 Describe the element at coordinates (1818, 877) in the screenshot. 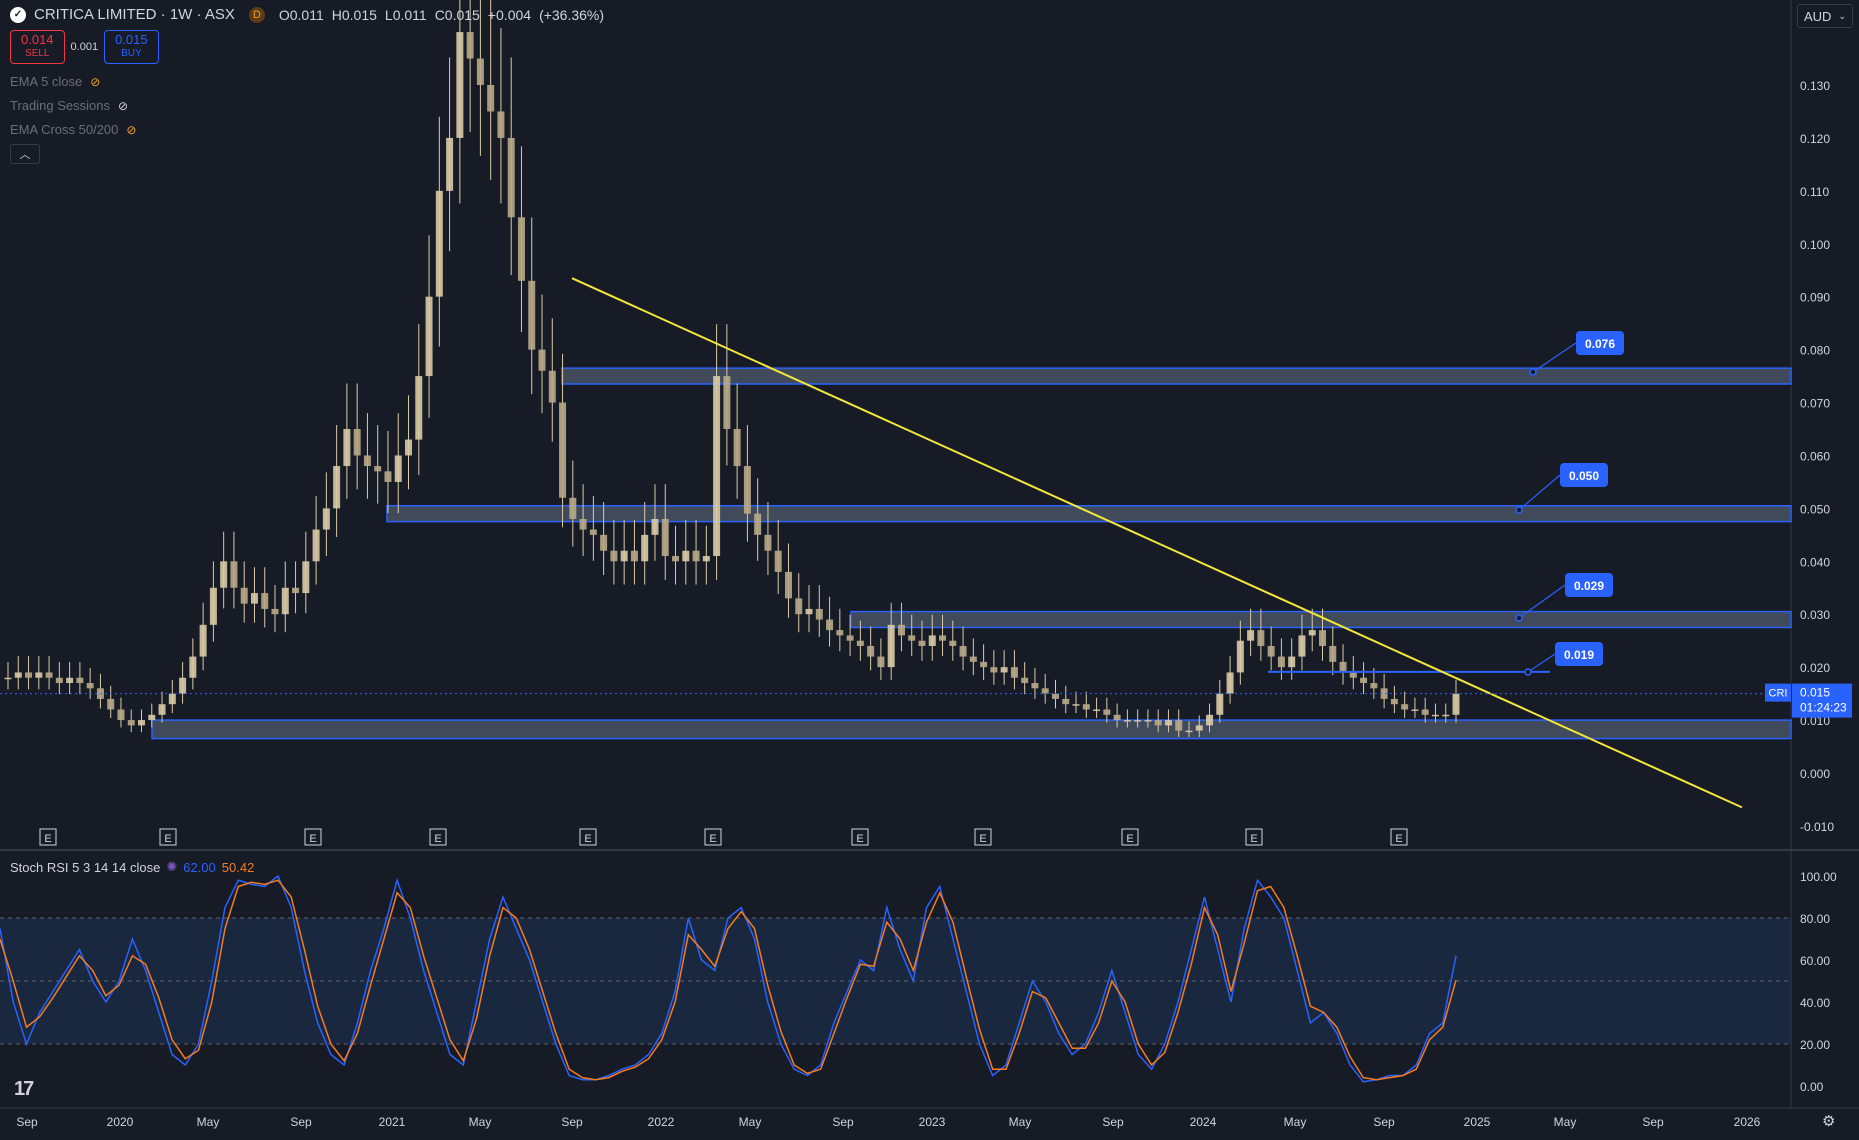

I see `stoch-tick-label: 100.00` at that location.